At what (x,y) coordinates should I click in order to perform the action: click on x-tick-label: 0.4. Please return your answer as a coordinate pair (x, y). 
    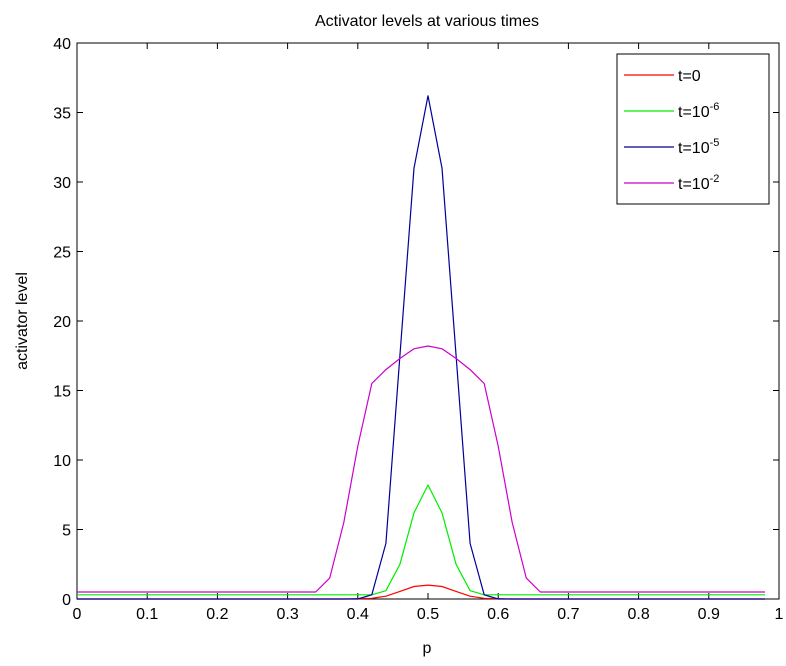
    Looking at the image, I should click on (358, 614).